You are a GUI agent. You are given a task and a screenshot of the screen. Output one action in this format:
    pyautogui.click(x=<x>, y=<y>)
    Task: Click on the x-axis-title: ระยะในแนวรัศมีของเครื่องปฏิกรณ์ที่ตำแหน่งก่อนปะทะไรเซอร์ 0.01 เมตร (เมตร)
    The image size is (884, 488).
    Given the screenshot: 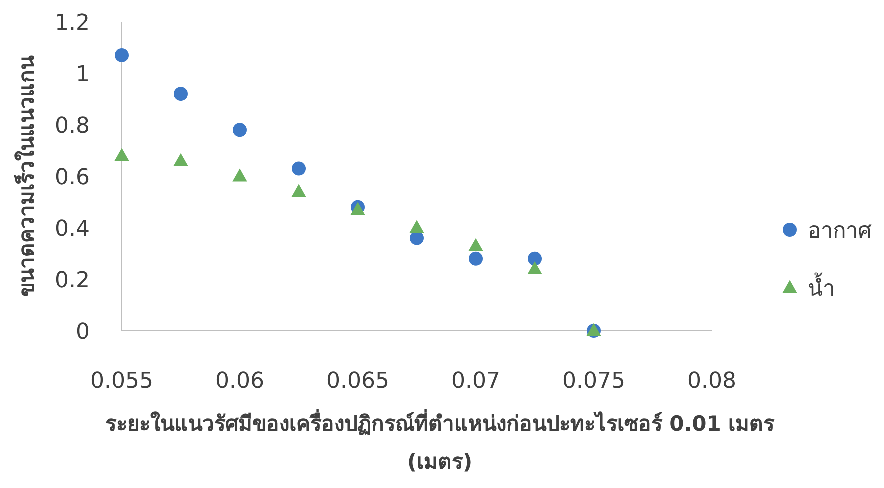 What is the action you would take?
    pyautogui.click(x=440, y=442)
    